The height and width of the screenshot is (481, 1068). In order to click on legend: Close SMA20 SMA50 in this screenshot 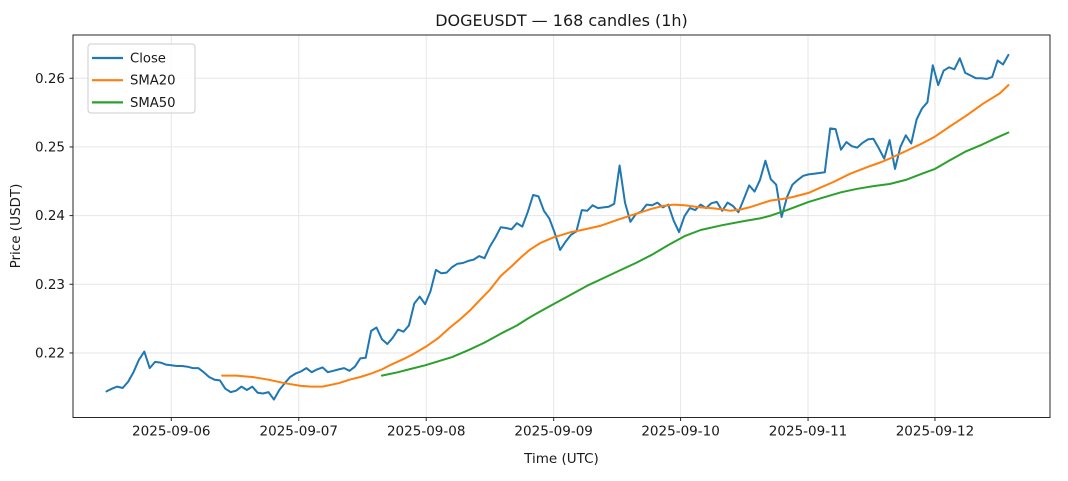, I will do `click(141, 78)`.